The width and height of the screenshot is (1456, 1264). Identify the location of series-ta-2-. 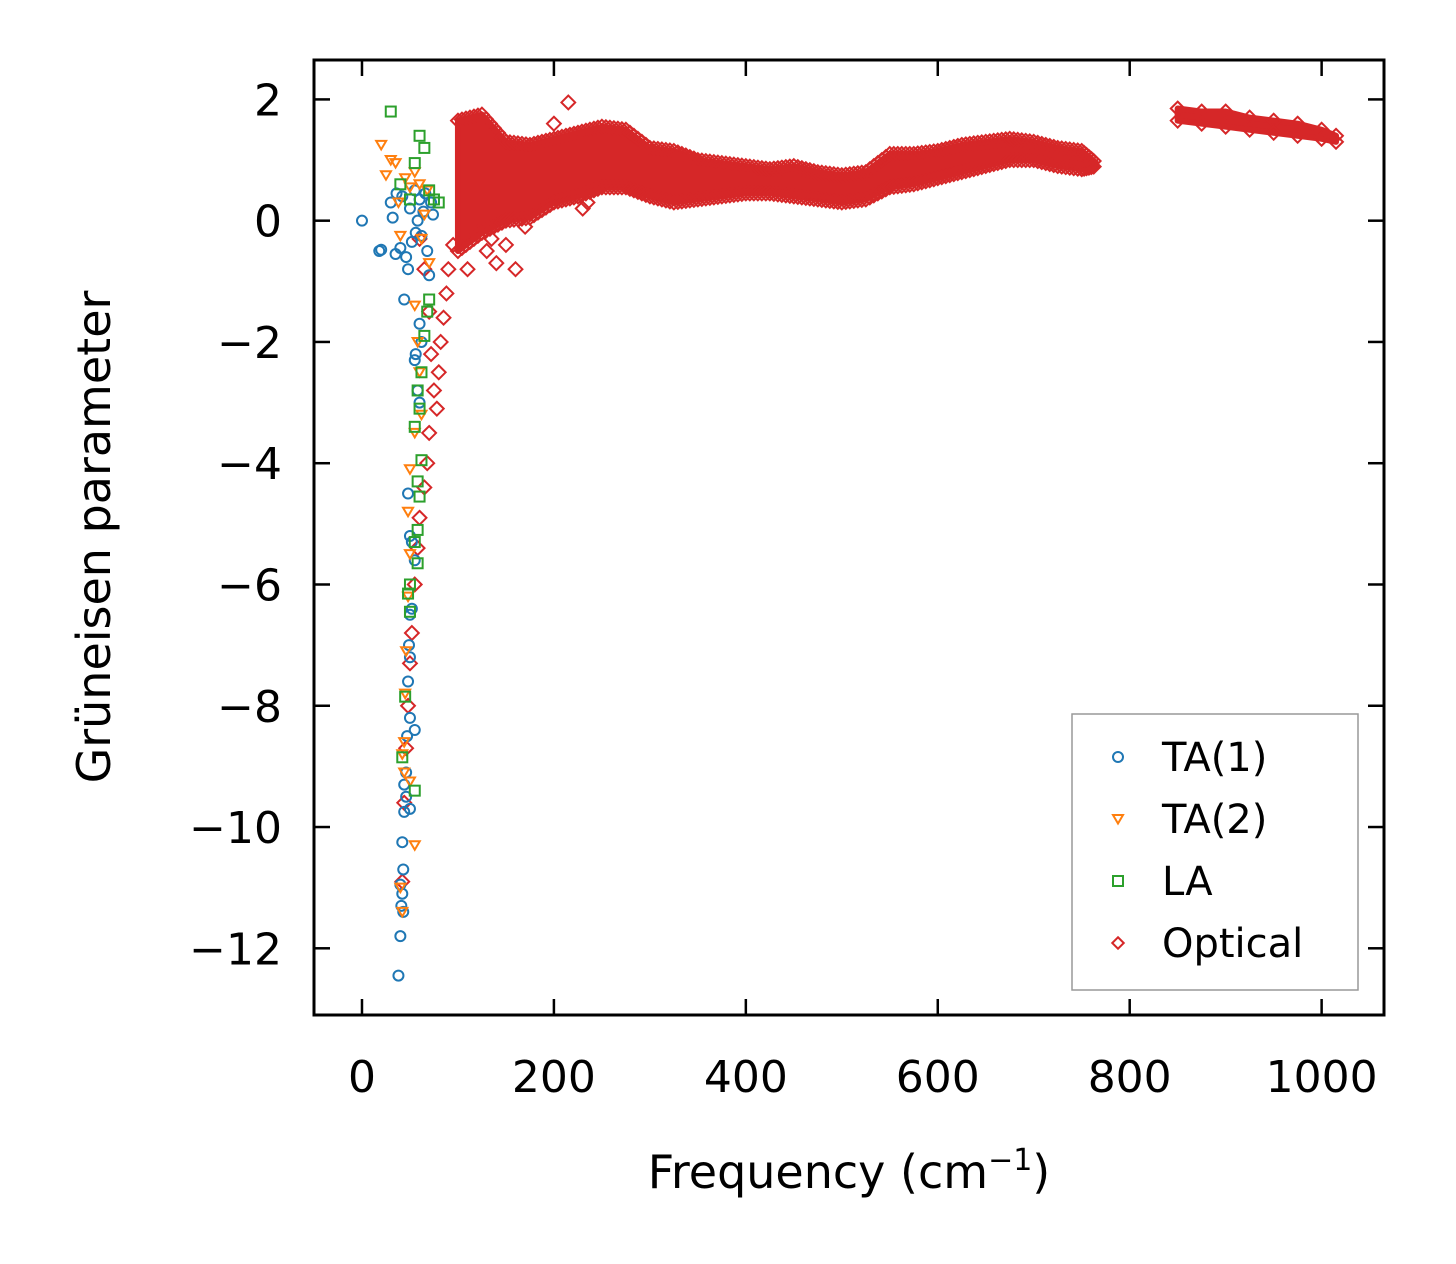
(405, 529).